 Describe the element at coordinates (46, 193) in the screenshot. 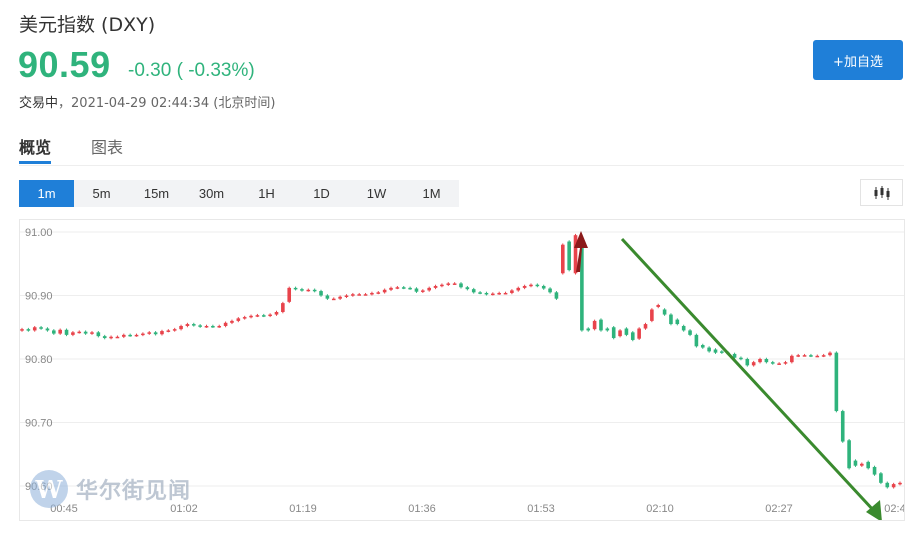

I see `period-1m: 1m` at that location.